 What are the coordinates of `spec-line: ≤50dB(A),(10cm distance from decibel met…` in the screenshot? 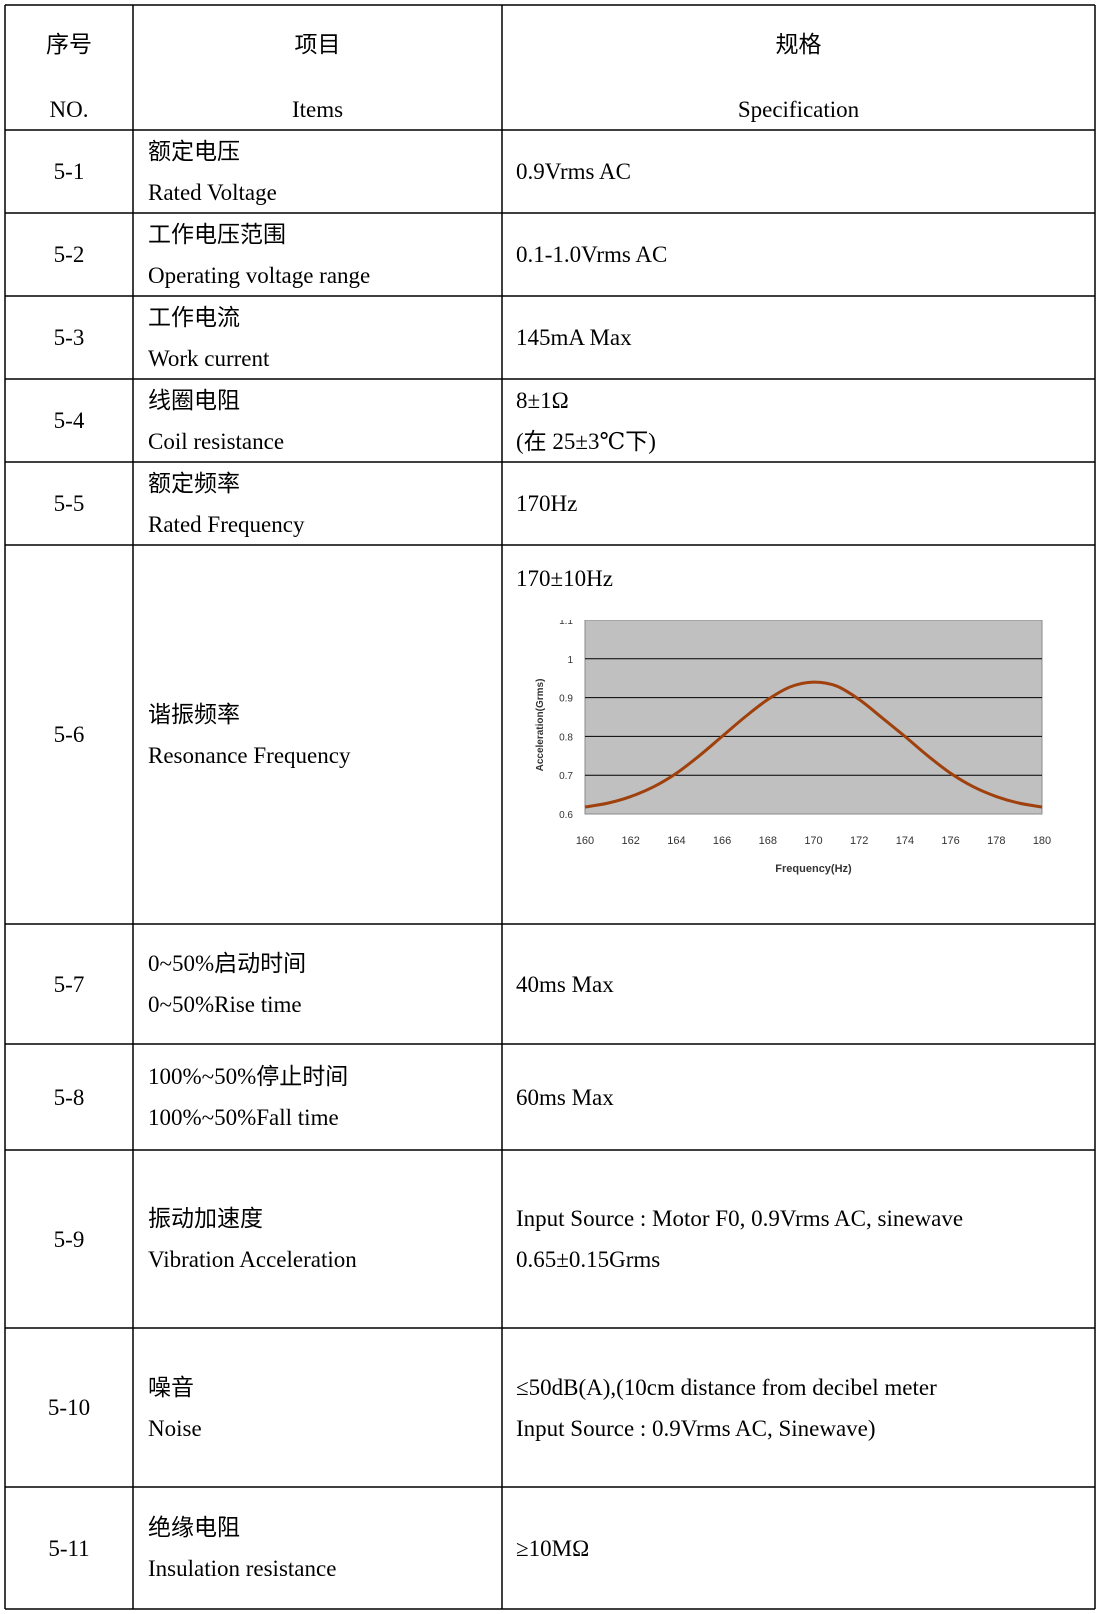 It's located at (726, 1387).